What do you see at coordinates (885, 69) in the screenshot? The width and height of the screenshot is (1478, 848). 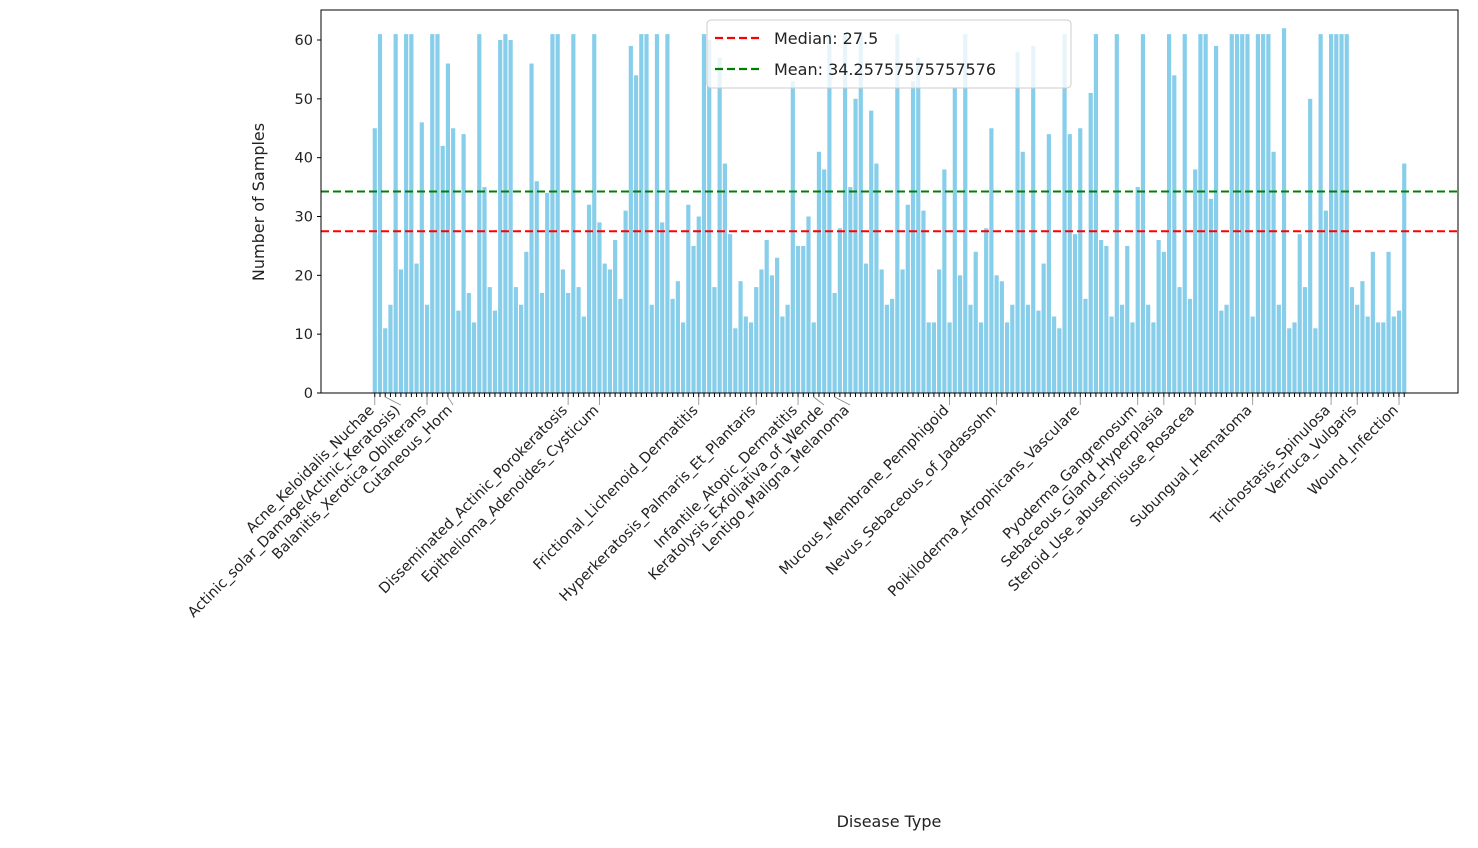 I see `legend-mean-label: Mean: 34.25757575757576` at bounding box center [885, 69].